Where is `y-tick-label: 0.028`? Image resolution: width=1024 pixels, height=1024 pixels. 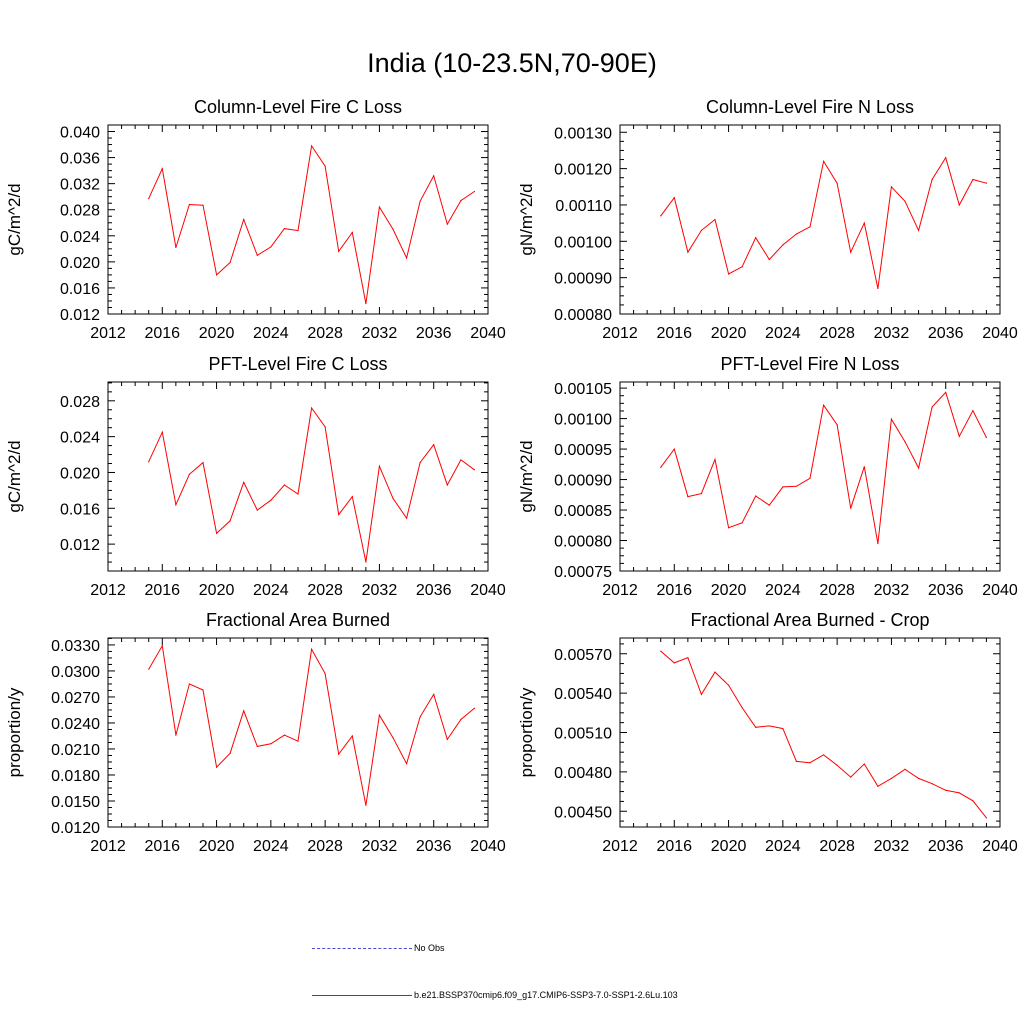 y-tick-label: 0.028 is located at coordinates (80, 402).